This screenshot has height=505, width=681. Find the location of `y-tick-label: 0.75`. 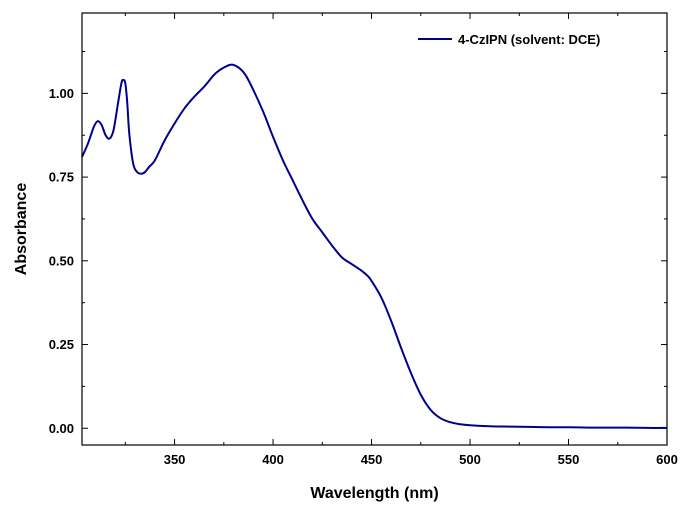

y-tick-label: 0.75 is located at coordinates (61, 177).